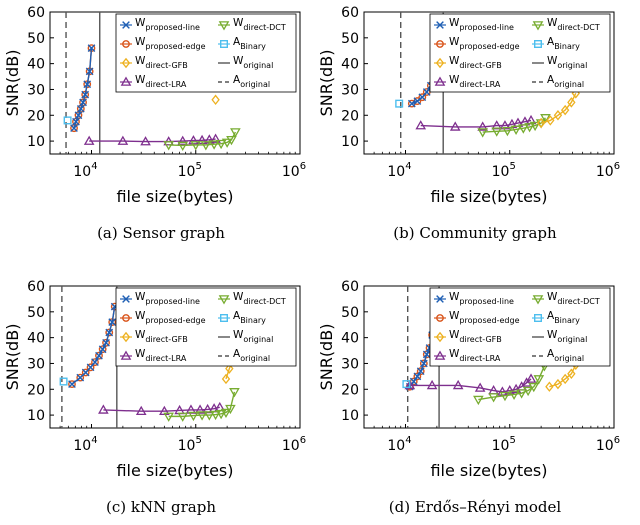  I want to click on y-tick-label: 20, so click(36, 116).